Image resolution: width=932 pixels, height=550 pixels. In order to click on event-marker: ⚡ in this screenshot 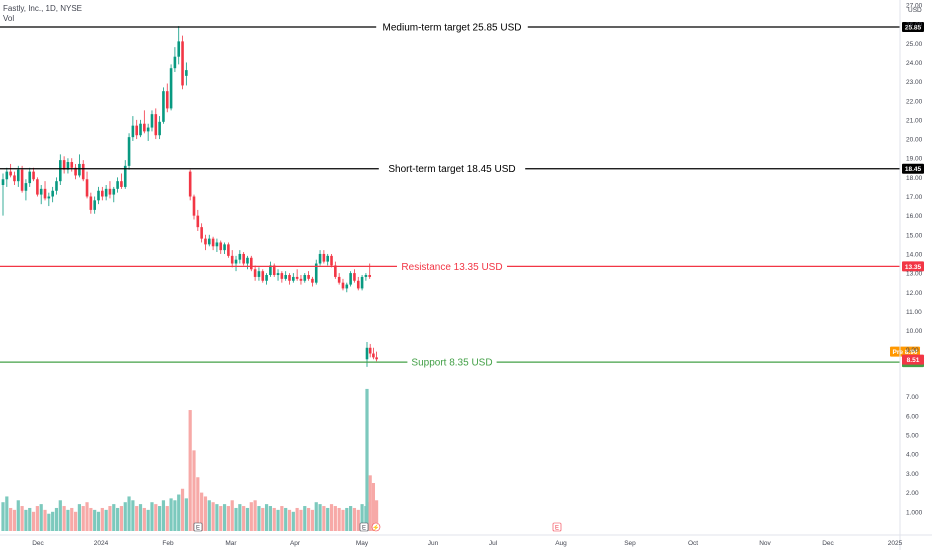, I will do `click(376, 527)`.